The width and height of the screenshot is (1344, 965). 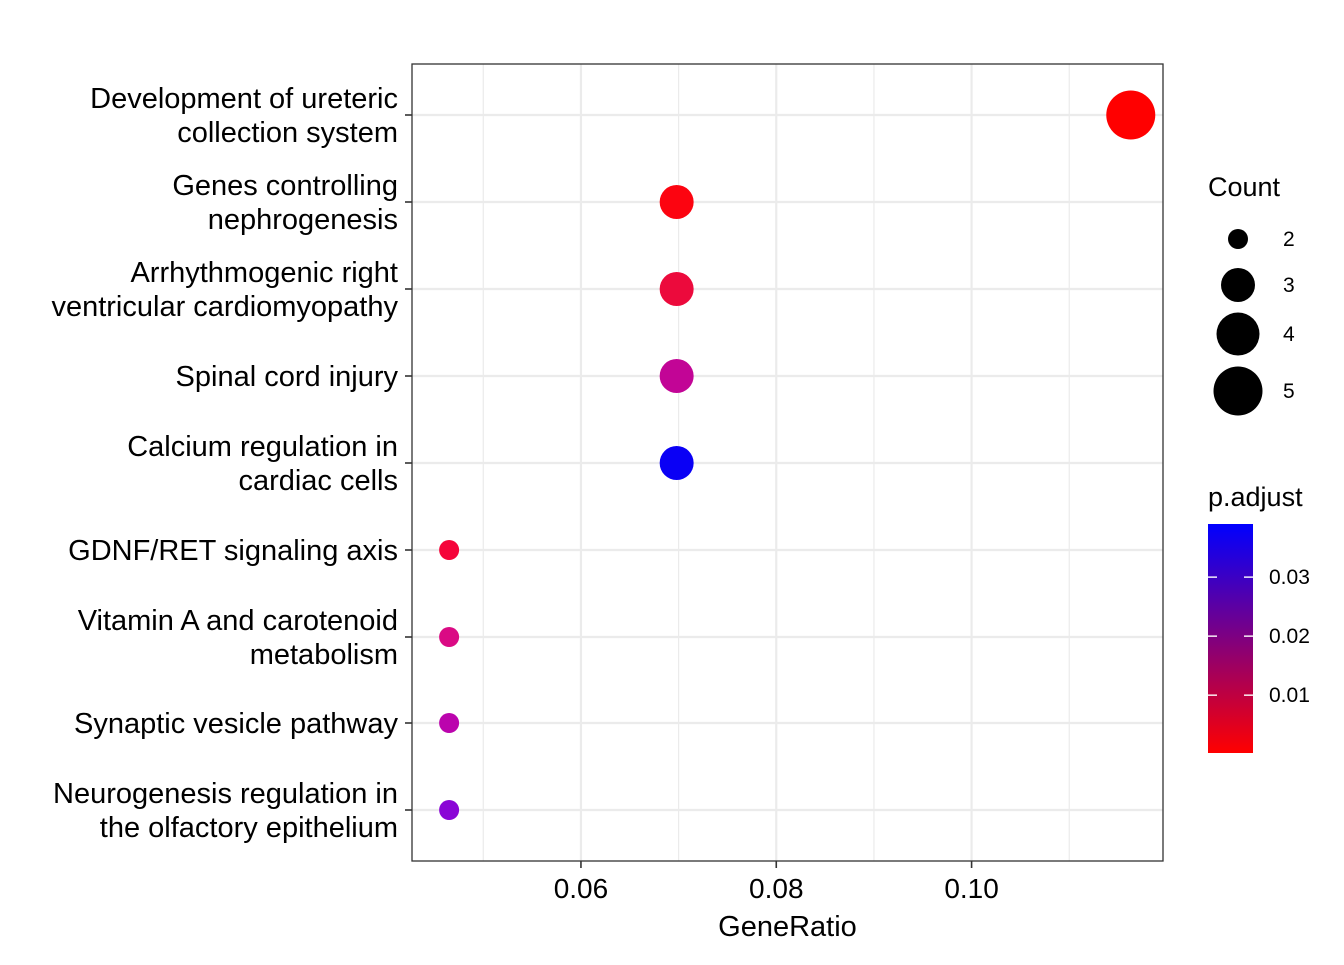 What do you see at coordinates (224, 307) in the screenshot?
I see `y-tick-label-line: ventricular cardiomyopathy` at bounding box center [224, 307].